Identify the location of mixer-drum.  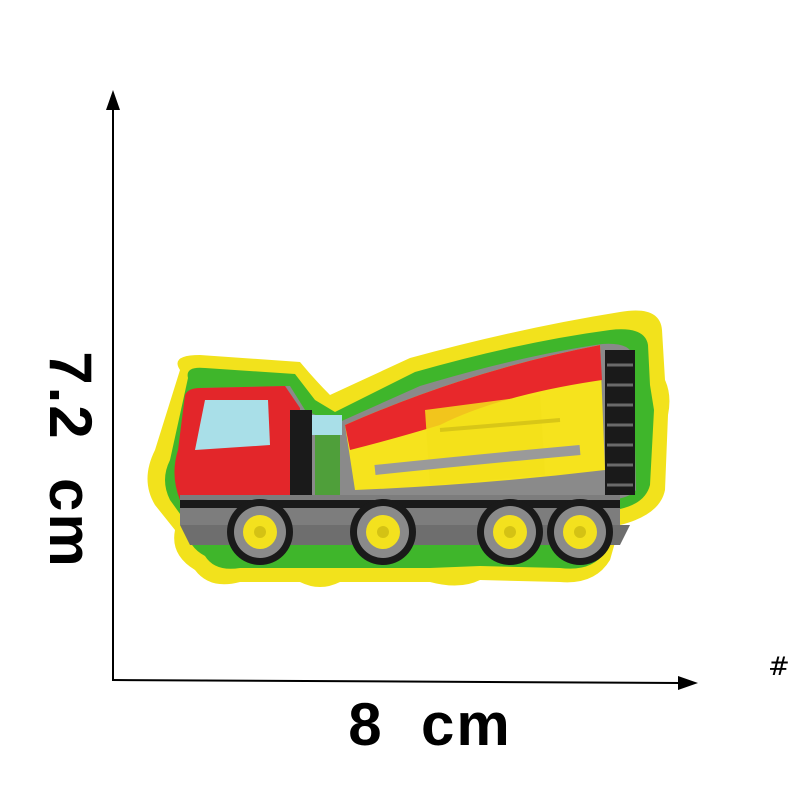
(475, 417).